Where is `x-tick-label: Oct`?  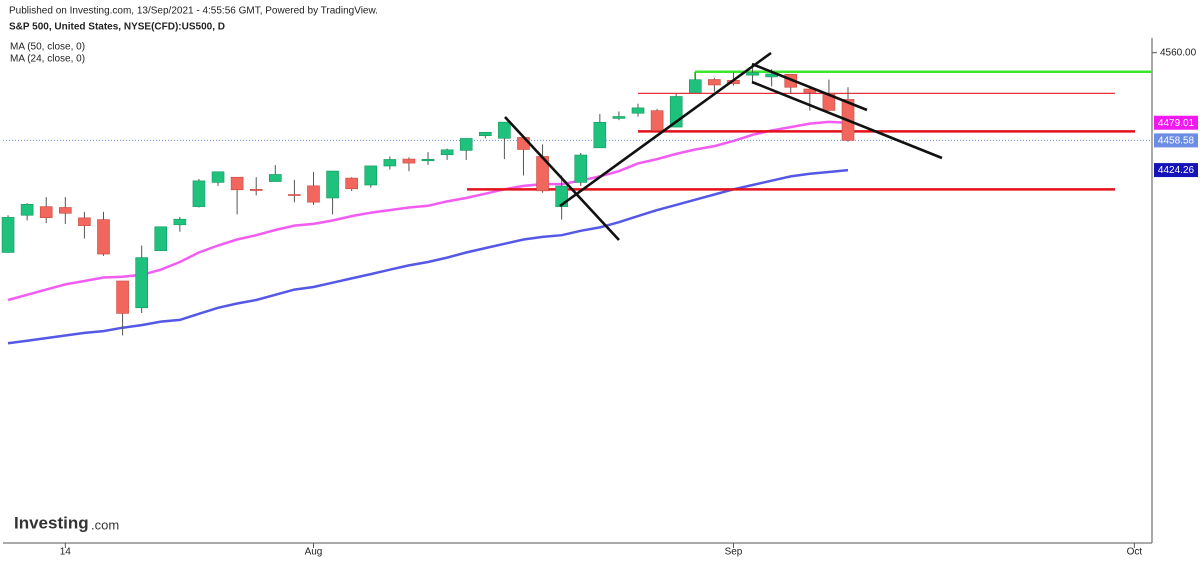 x-tick-label: Oct is located at coordinates (1135, 552).